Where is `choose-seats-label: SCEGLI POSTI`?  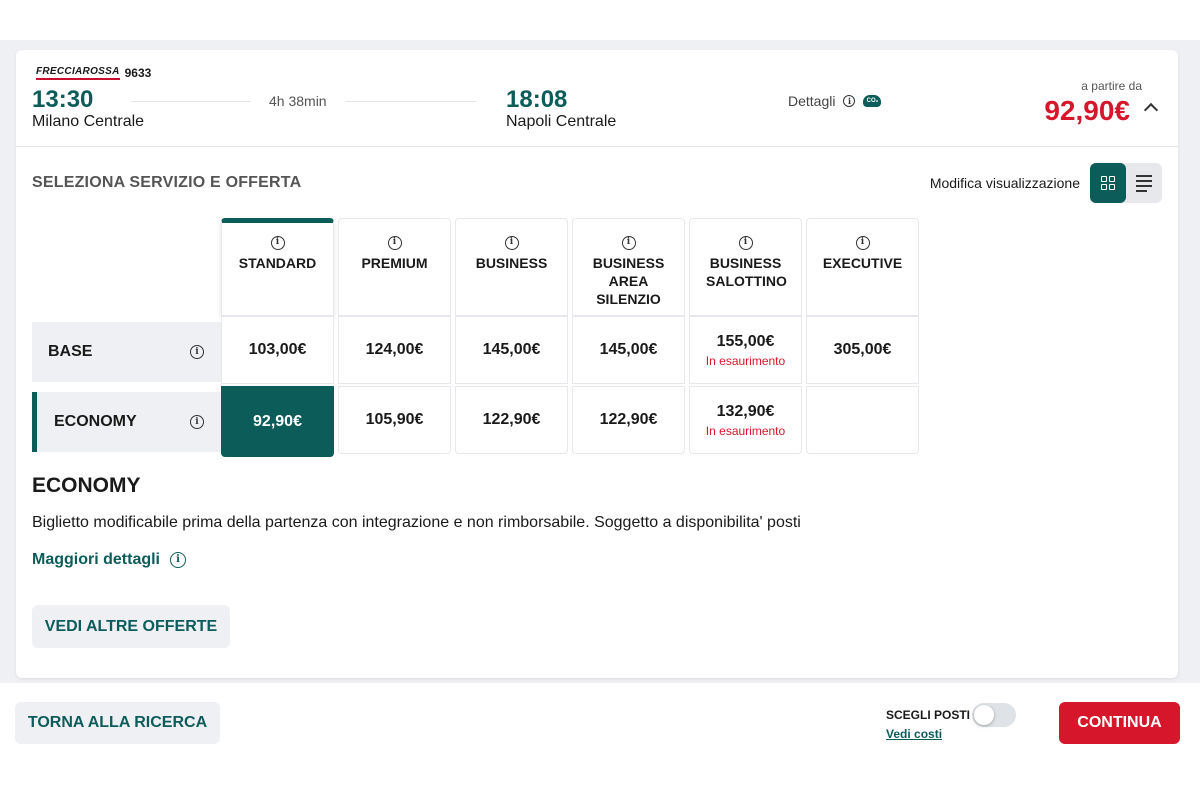
choose-seats-label: SCEGLI POSTI is located at coordinates (928, 715).